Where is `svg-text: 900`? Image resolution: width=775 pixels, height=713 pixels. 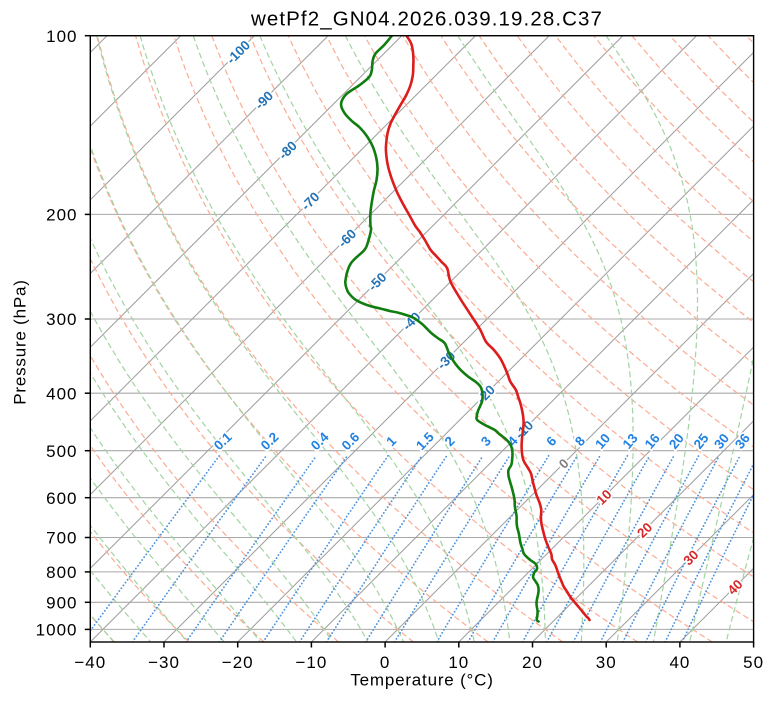
svg-text: 900 is located at coordinates (61, 602).